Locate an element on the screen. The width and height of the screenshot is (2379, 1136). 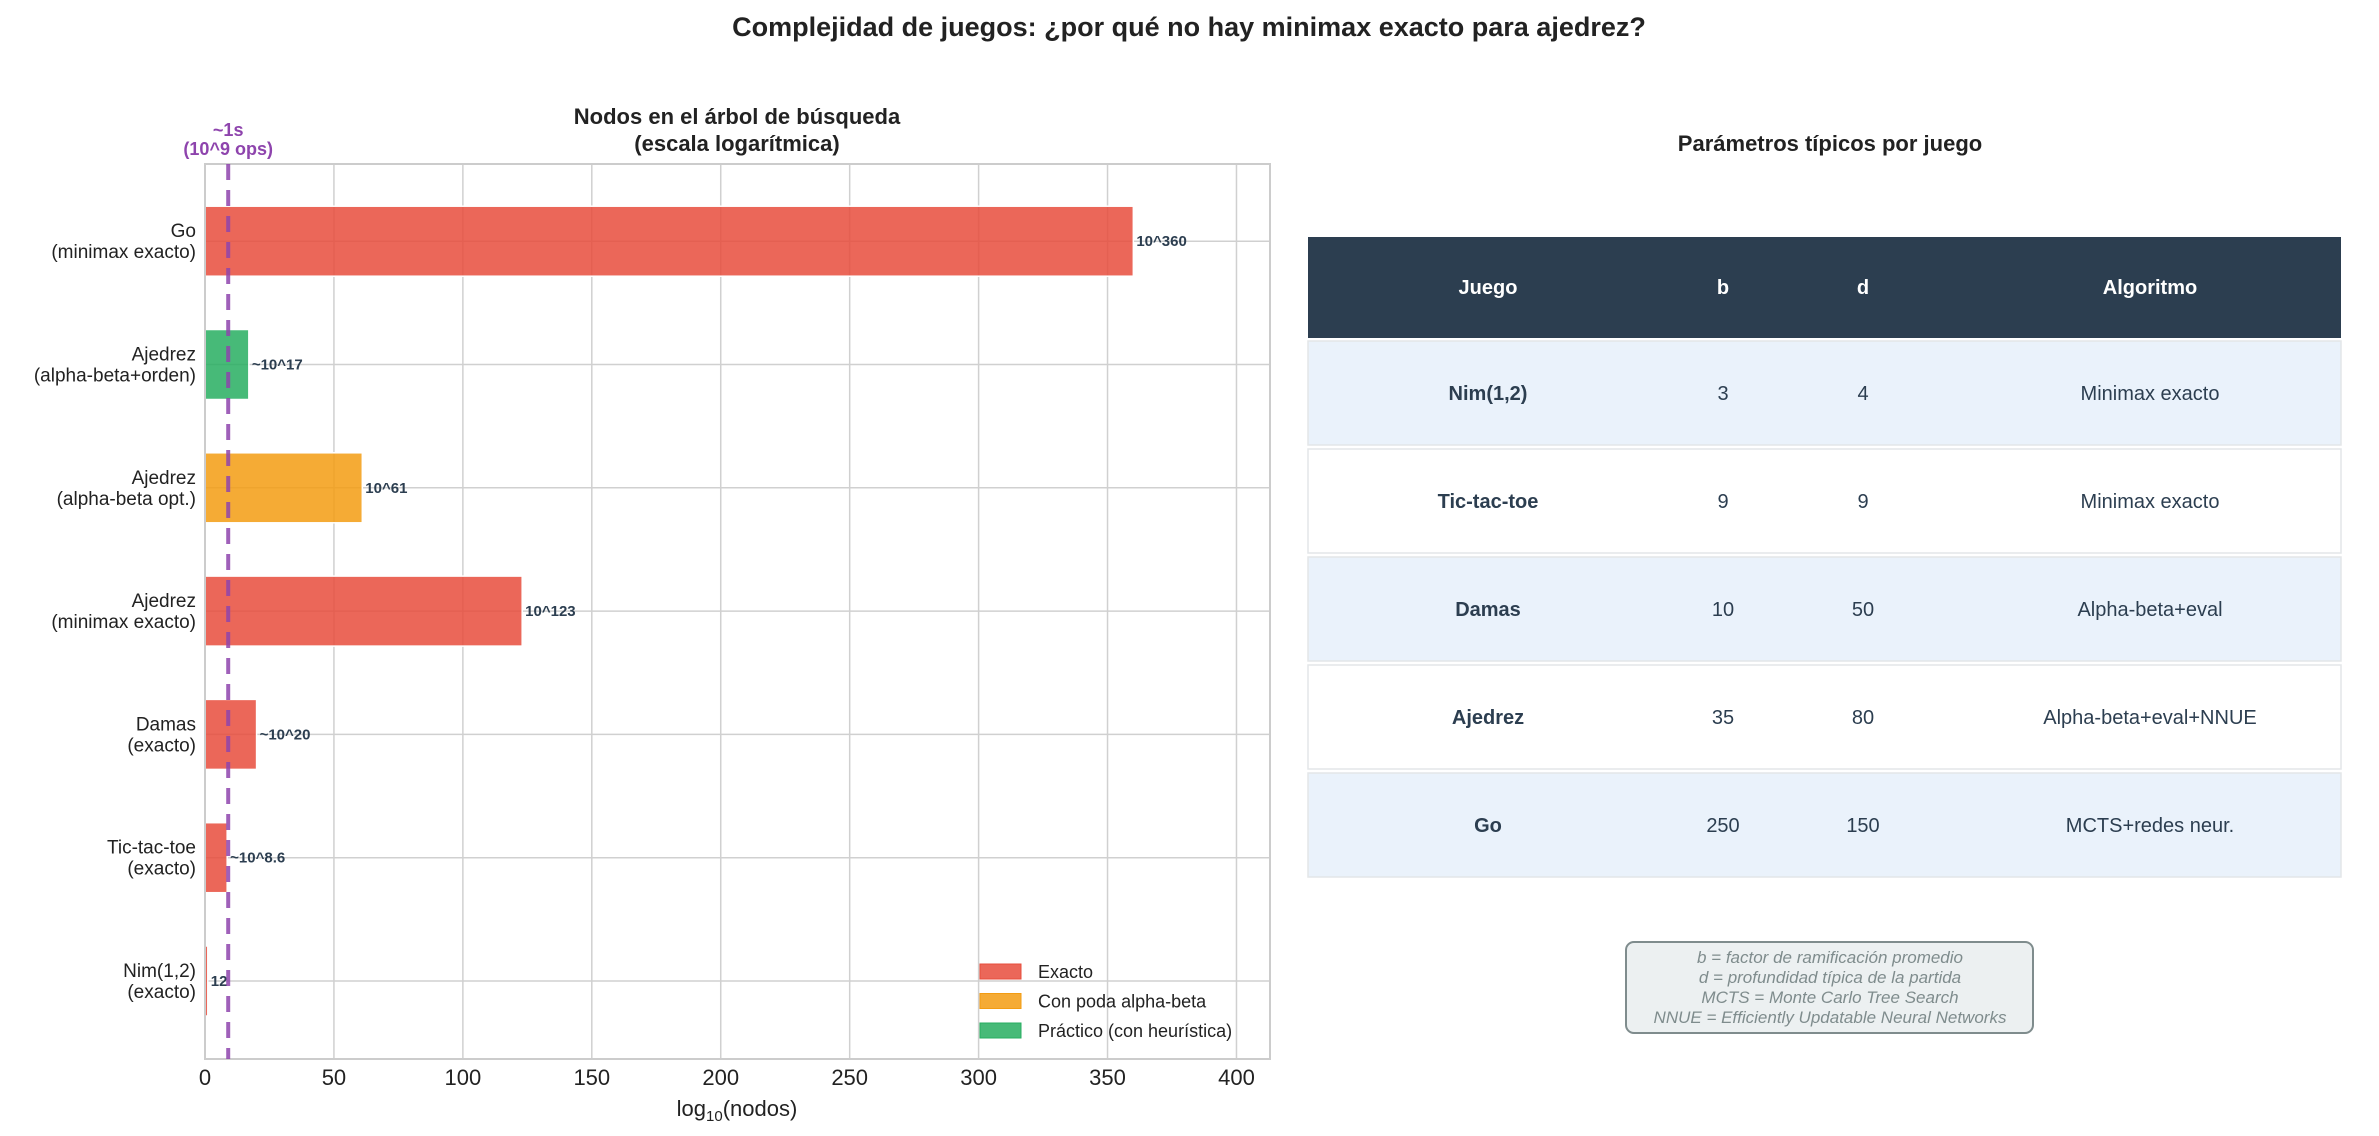
chart-title-line1: Nodos en el árbol de búsqueda is located at coordinates (737, 116).